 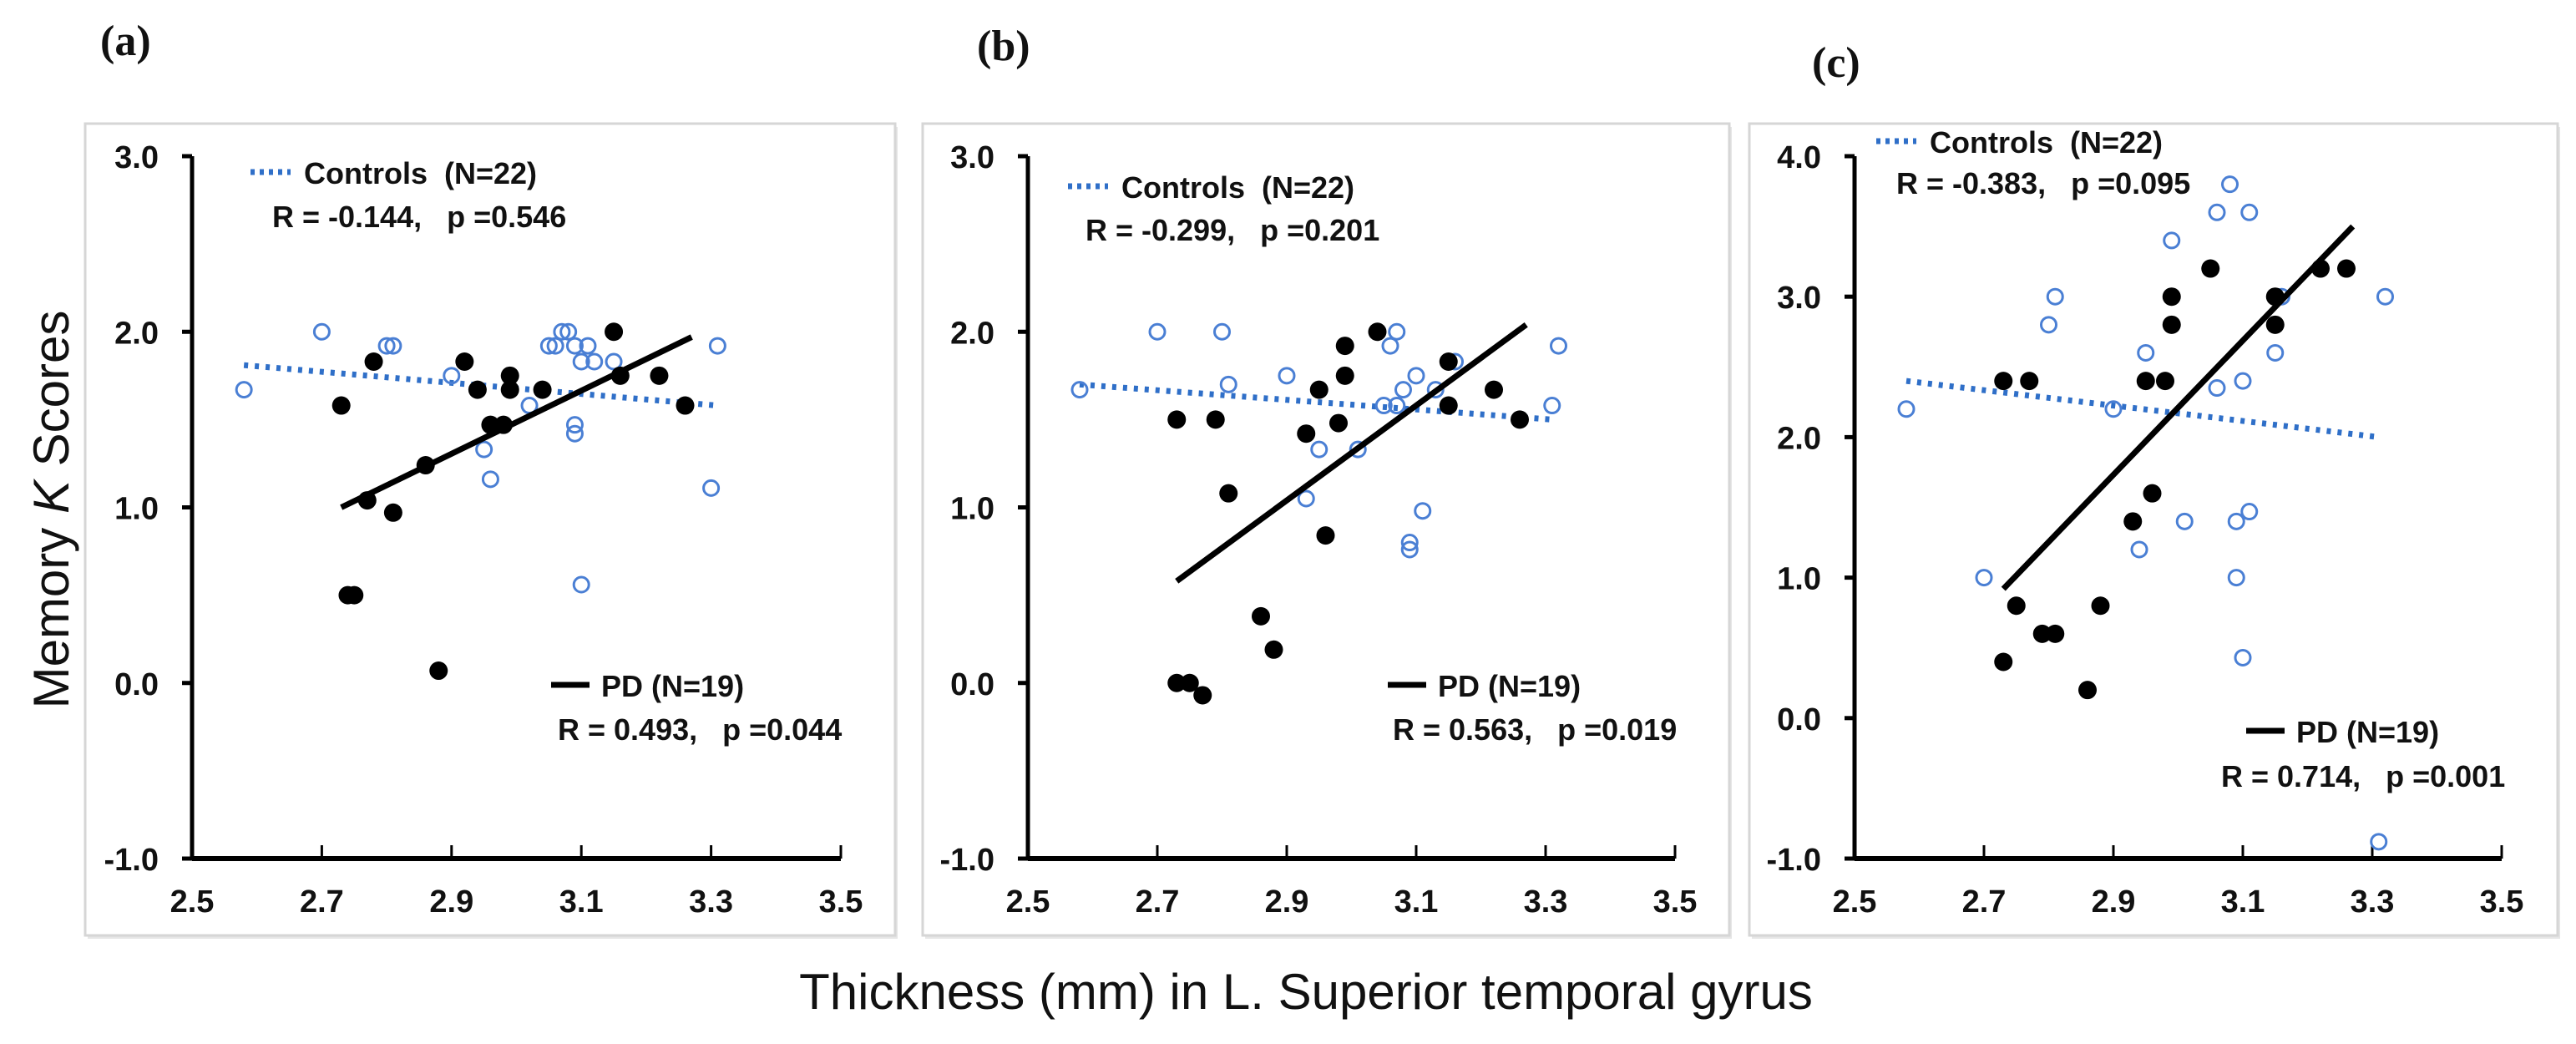 I want to click on y-axis-label: Memory K Scores, so click(x=51, y=510).